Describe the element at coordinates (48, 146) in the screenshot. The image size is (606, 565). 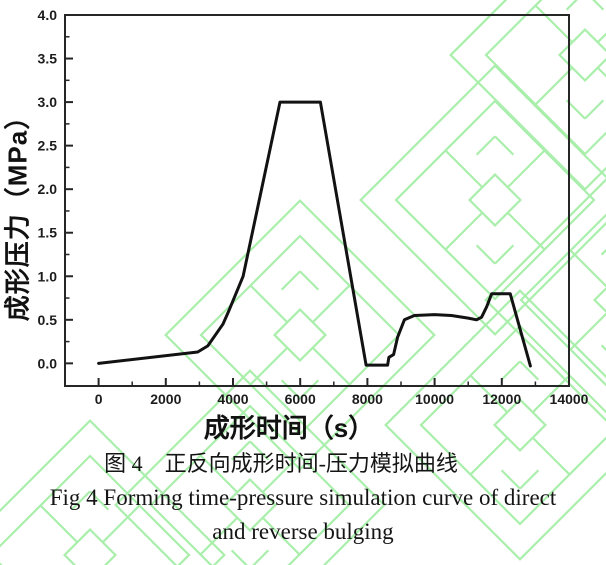
I see `y-tick-label: 2.5` at that location.